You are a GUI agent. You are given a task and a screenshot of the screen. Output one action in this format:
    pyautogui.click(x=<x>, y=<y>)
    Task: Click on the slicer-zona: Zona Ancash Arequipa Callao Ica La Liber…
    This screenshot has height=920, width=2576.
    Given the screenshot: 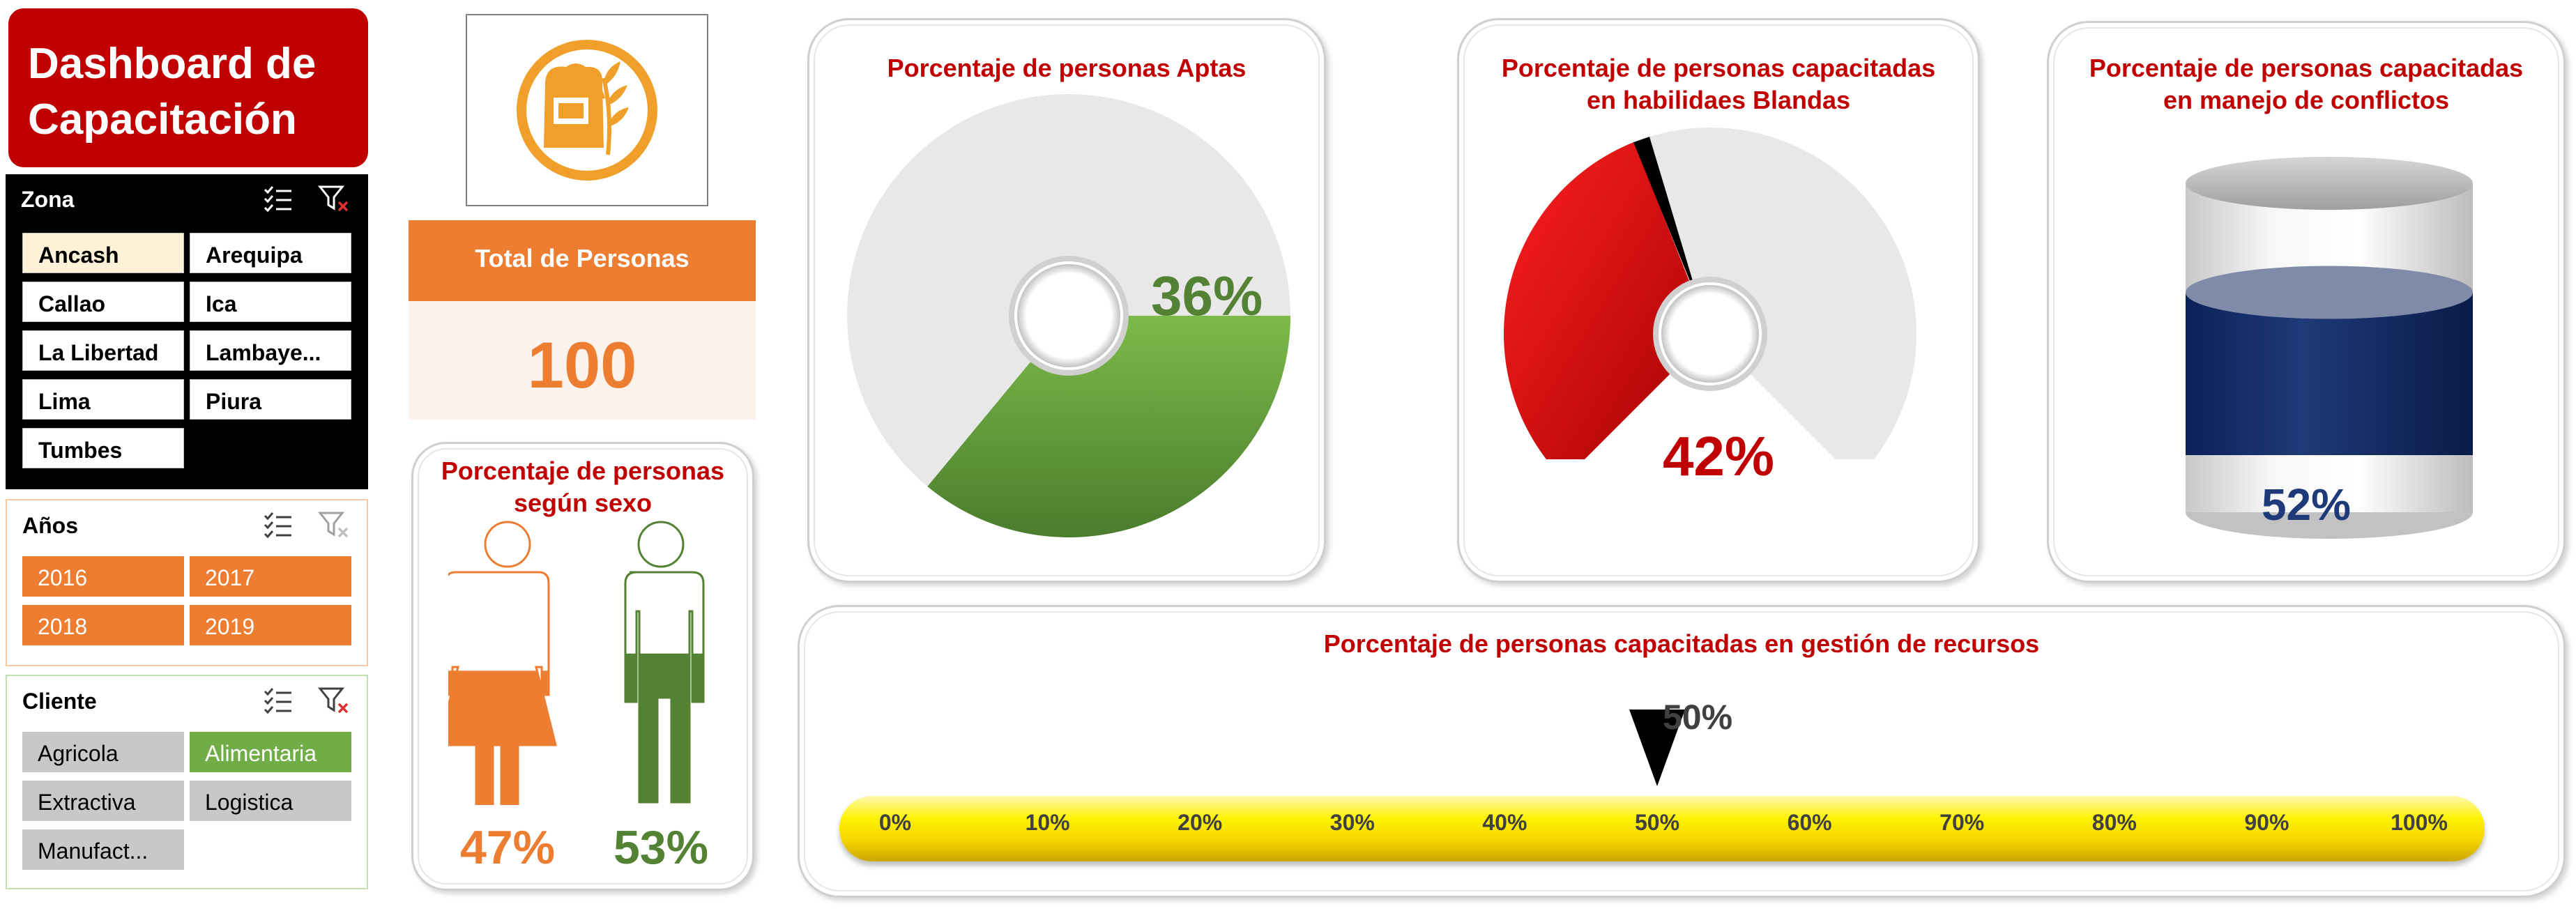 What is the action you would take?
    pyautogui.click(x=187, y=331)
    